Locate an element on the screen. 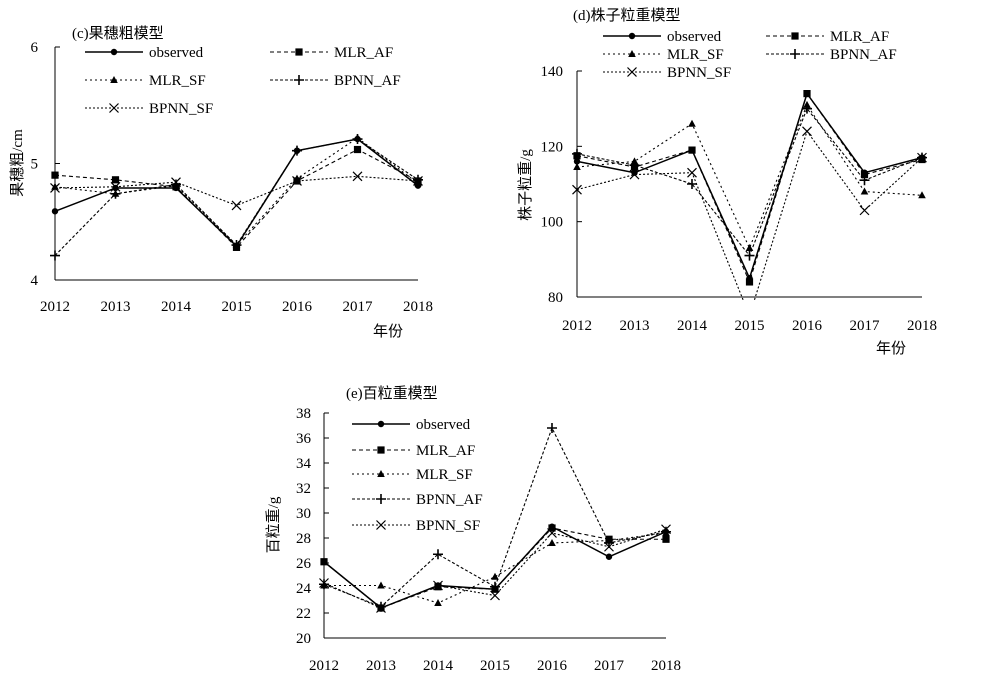  y-tick-label: 20 is located at coordinates (303, 639).